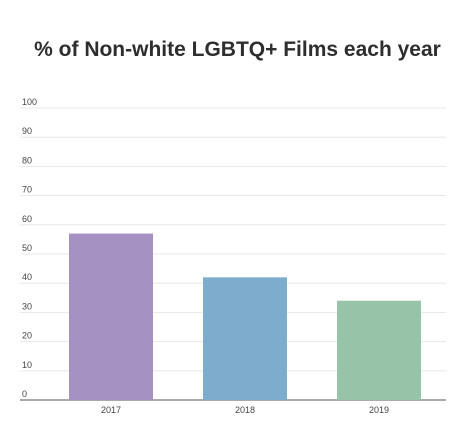 The width and height of the screenshot is (475, 441). What do you see at coordinates (111, 316) in the screenshot?
I see `bar-2017` at bounding box center [111, 316].